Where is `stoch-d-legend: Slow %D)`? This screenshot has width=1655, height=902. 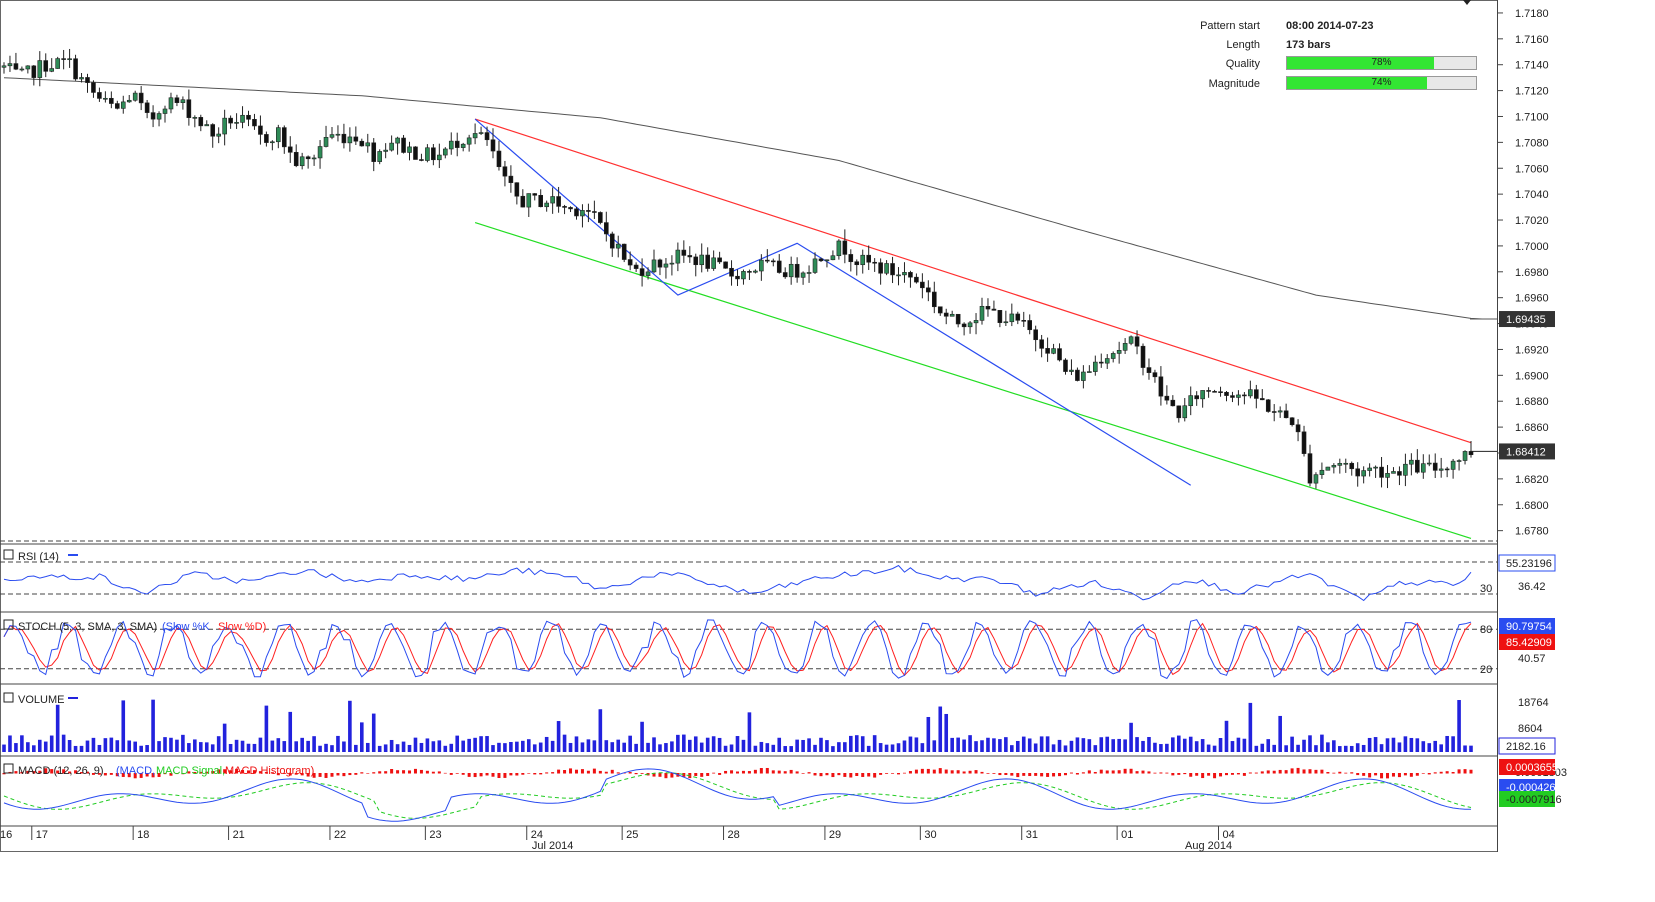
stoch-d-legend: Slow %D) is located at coordinates (242, 627).